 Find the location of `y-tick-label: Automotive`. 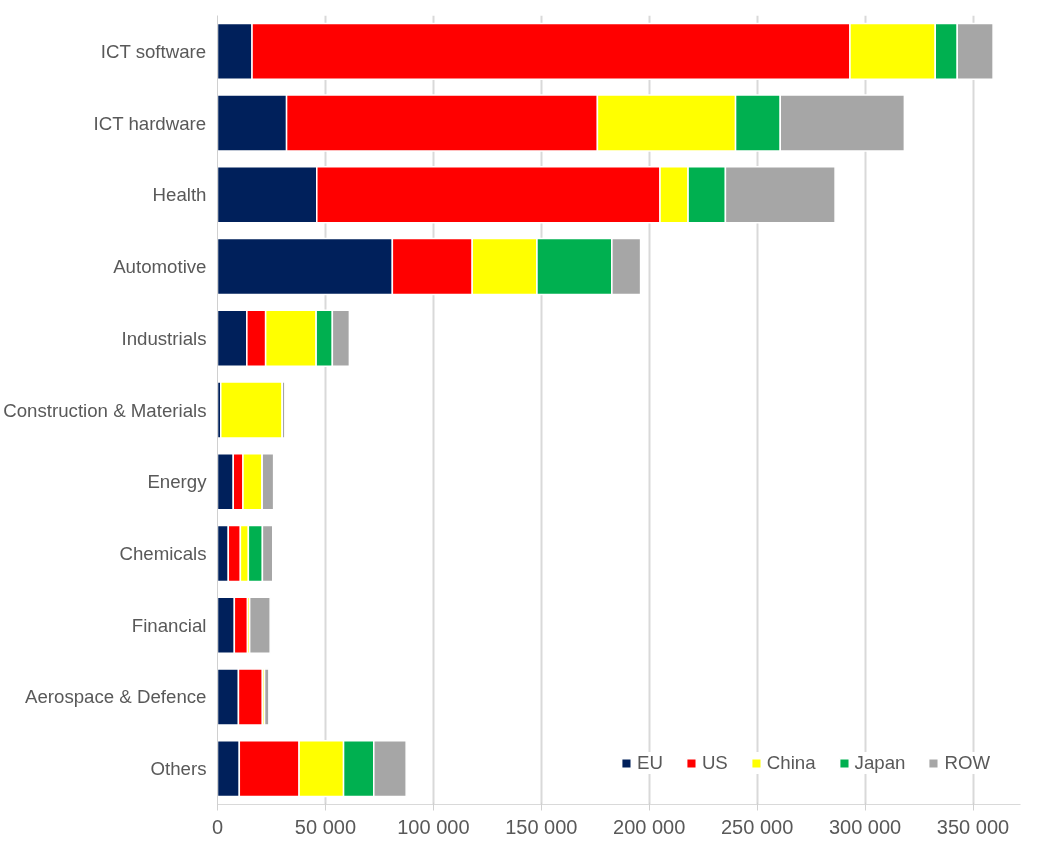

y-tick-label: Automotive is located at coordinates (160, 267).